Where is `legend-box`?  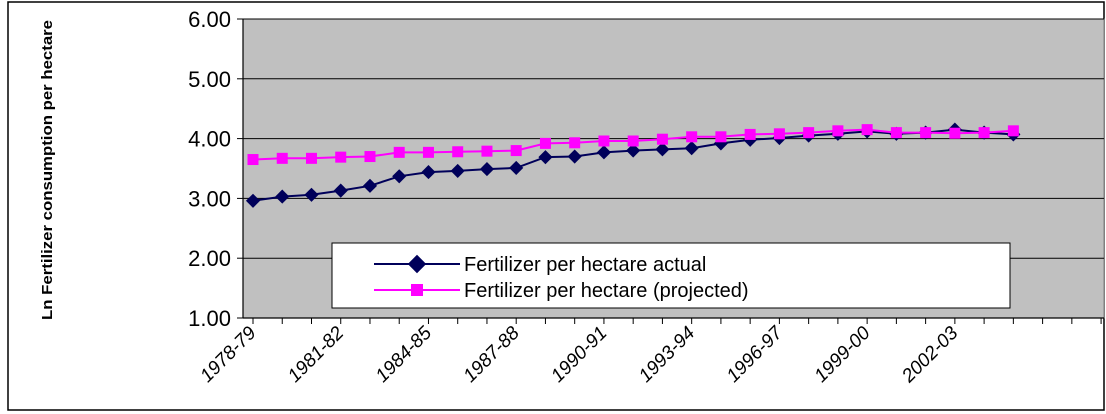 legend-box is located at coordinates (671, 275).